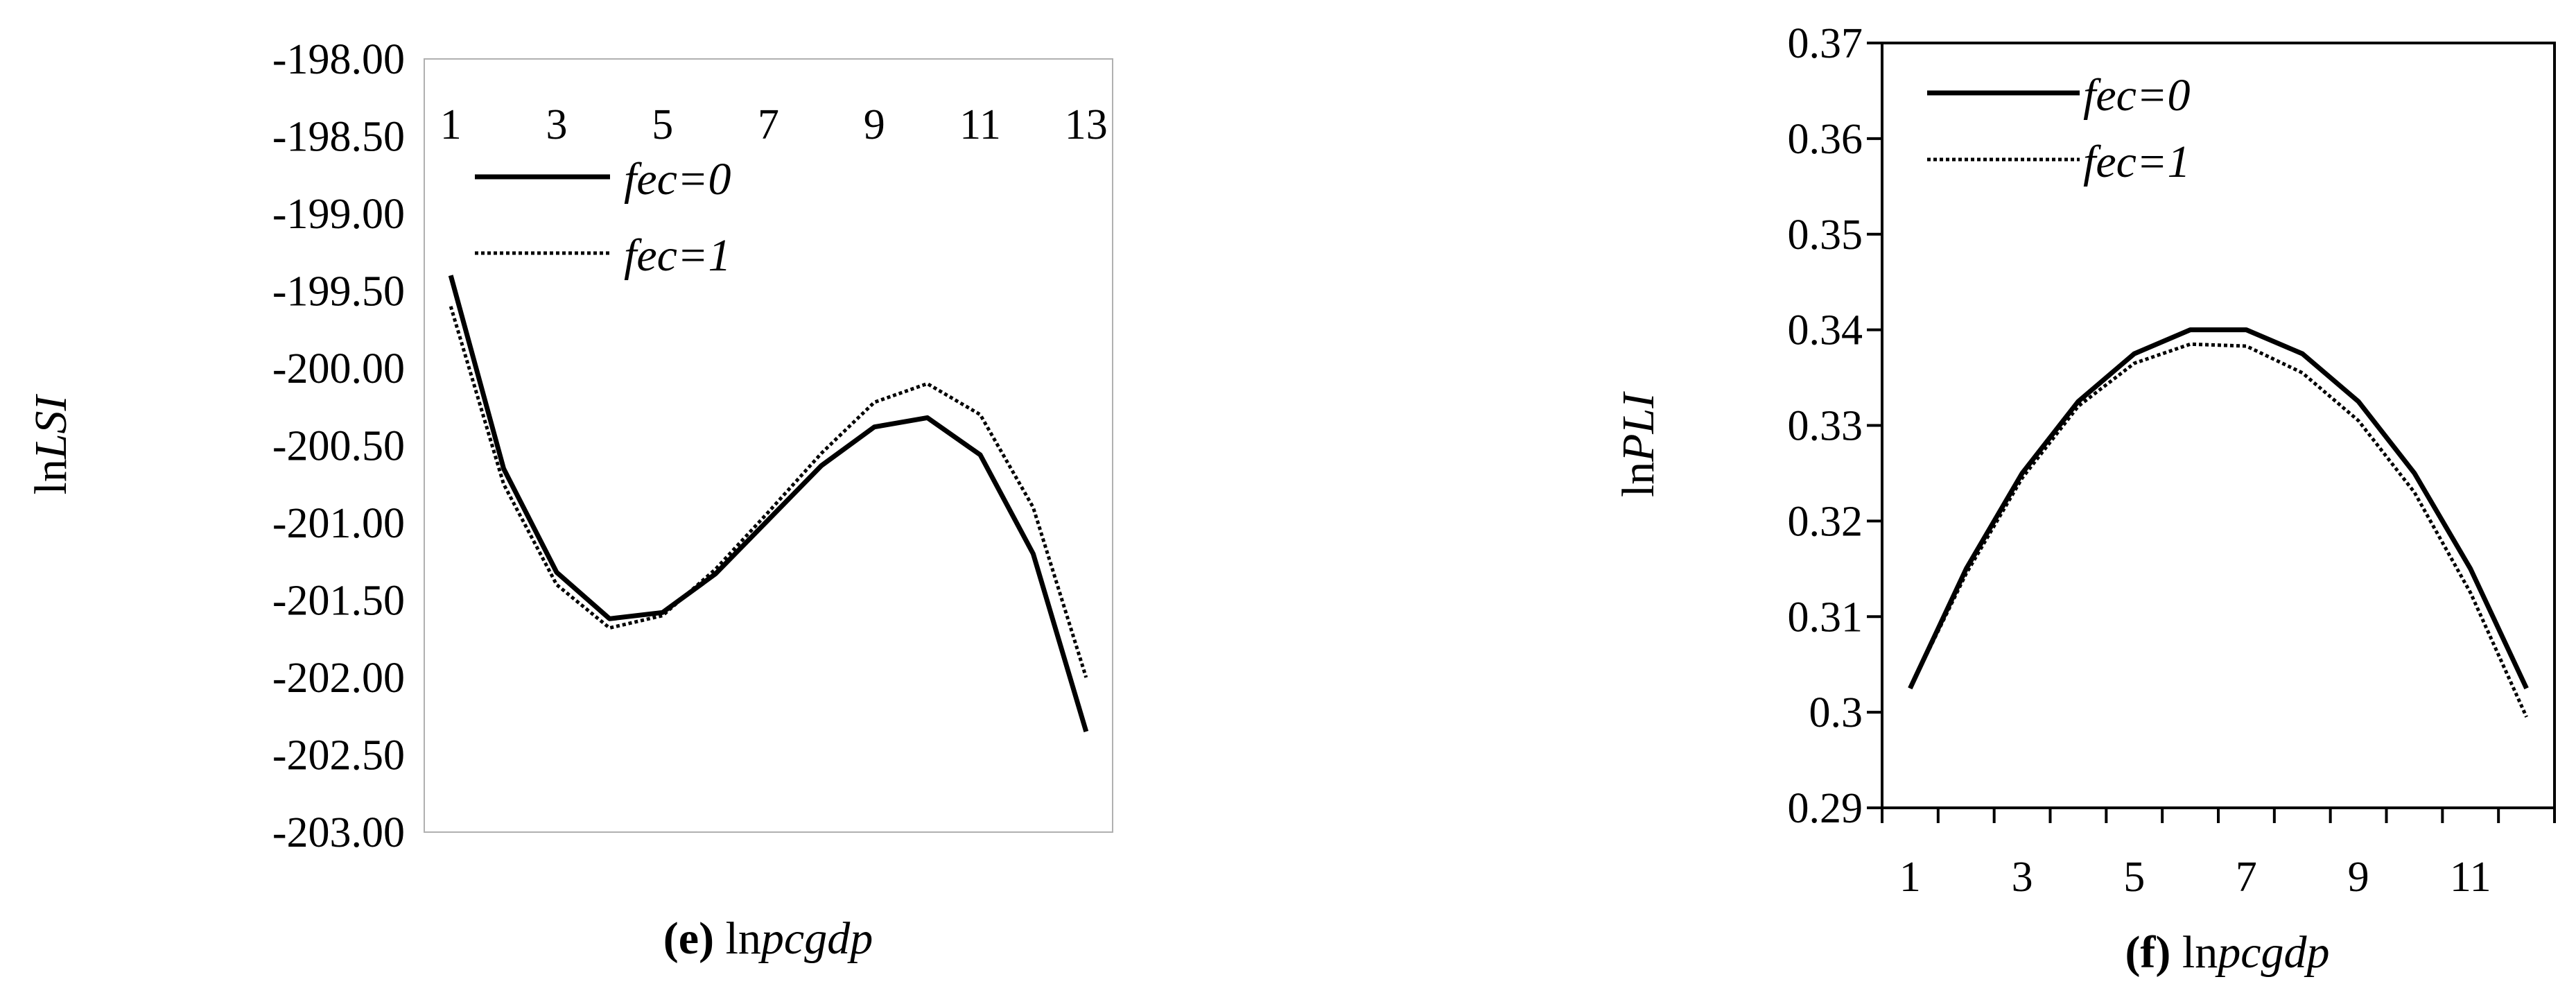 This screenshot has width=2576, height=1002. What do you see at coordinates (1638, 427) in the screenshot?
I see `y-axis-label-variable: PLI` at bounding box center [1638, 427].